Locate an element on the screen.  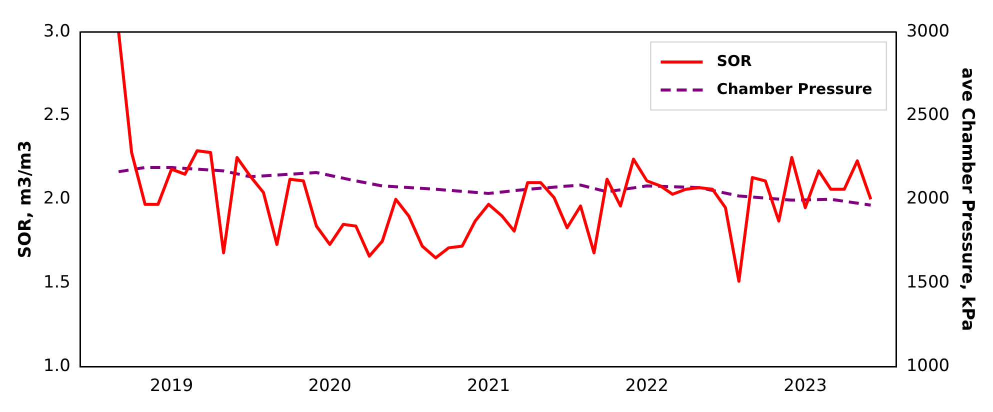
y-tick-label: 3.0 is located at coordinates (56, 31).